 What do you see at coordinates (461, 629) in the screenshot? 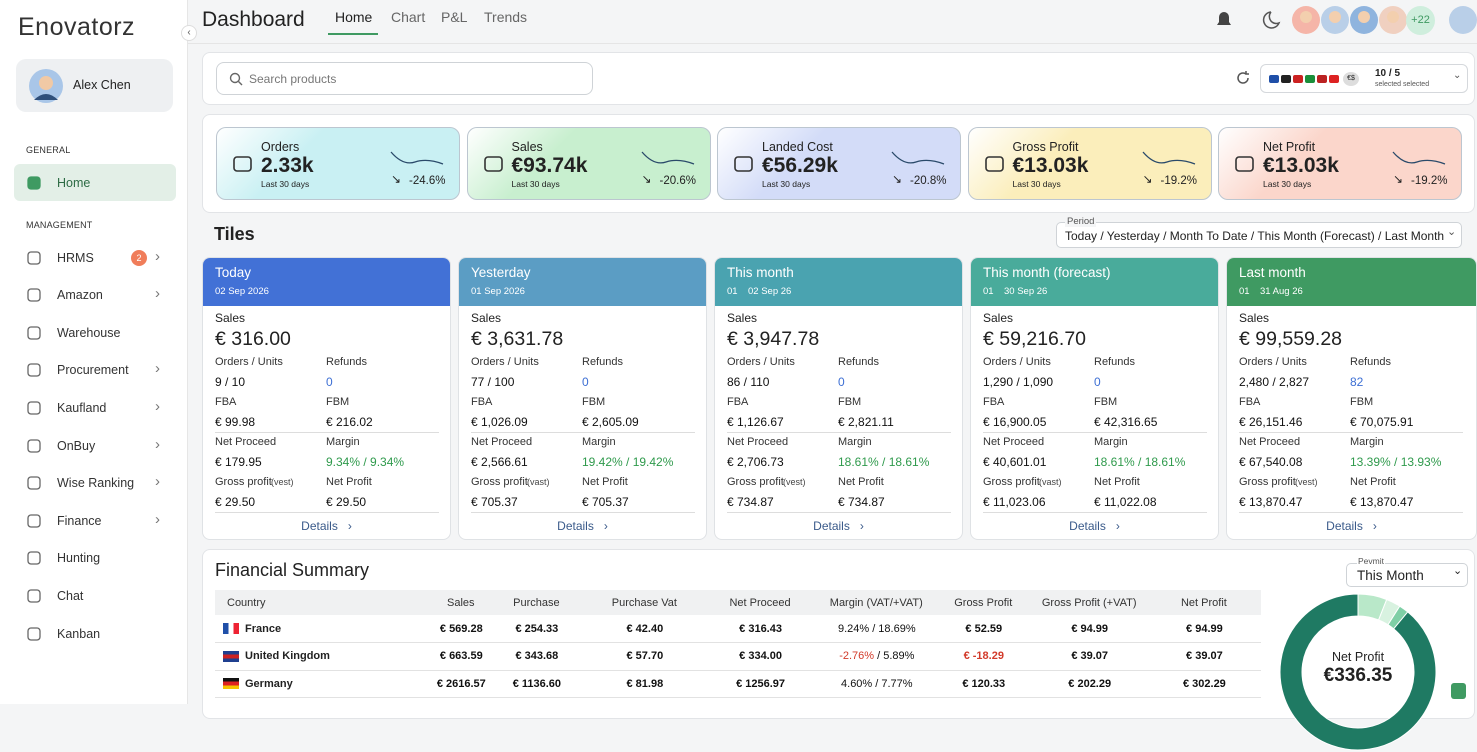
I see `table-cell: € 569.28` at bounding box center [461, 629].